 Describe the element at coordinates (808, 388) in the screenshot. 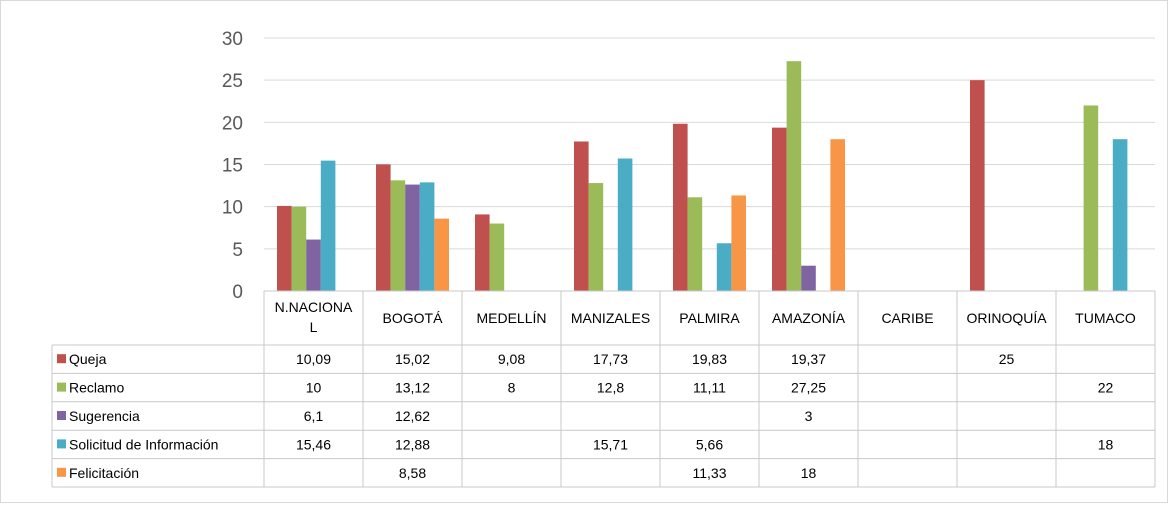

I see `data-label: 27,25` at that location.